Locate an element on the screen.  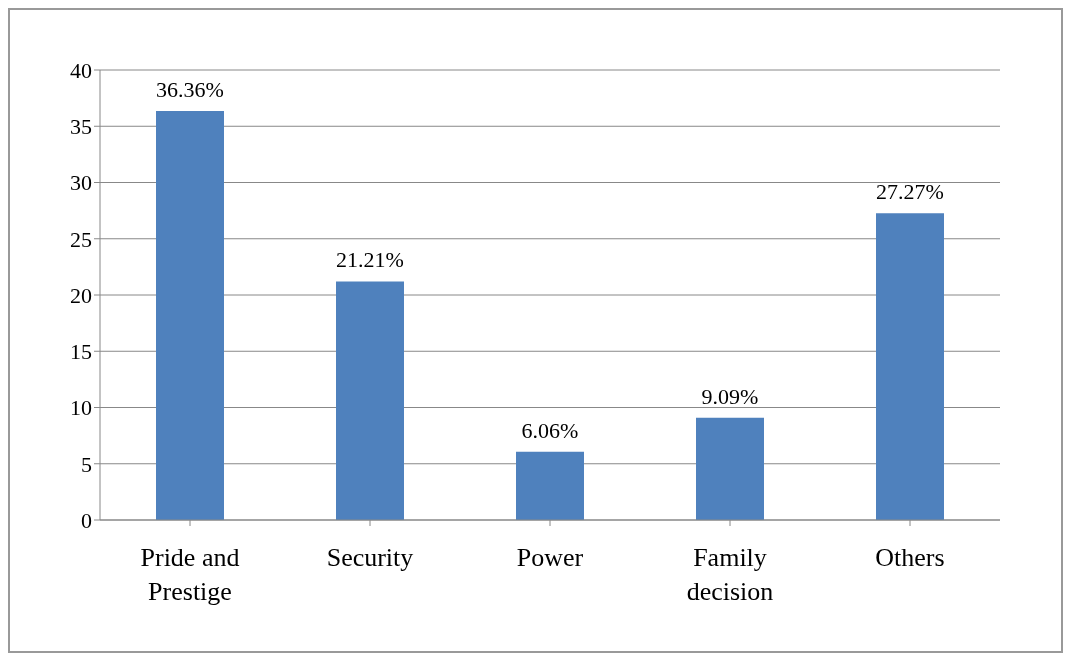
x-tick-label: Pride and Prestige is located at coordinates (190, 574).